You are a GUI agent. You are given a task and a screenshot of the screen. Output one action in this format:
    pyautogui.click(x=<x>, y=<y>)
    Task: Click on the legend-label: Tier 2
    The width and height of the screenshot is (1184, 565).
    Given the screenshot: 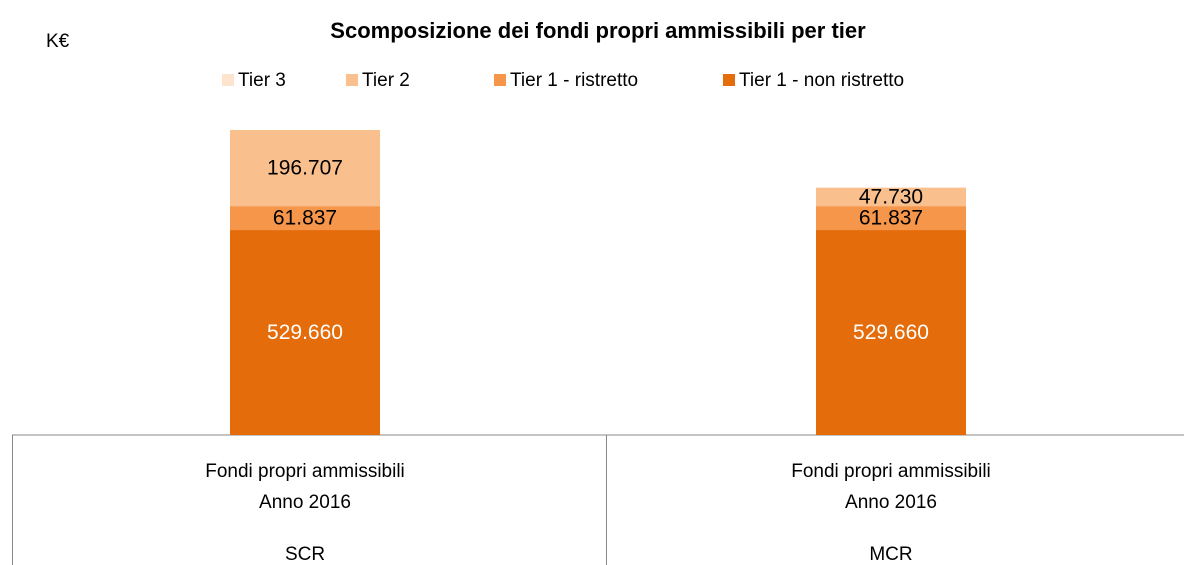 What is the action you would take?
    pyautogui.click(x=386, y=80)
    